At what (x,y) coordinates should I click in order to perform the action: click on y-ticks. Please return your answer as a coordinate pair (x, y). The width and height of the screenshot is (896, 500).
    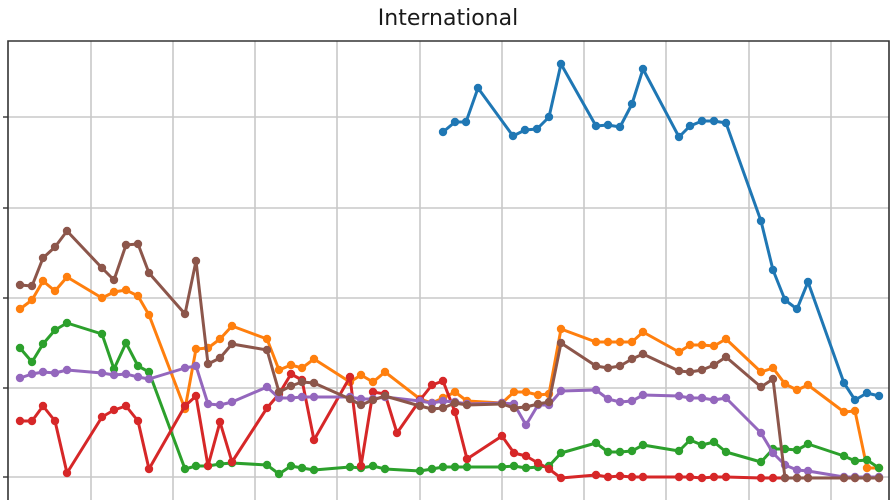
    Looking at the image, I should click on (5, 297).